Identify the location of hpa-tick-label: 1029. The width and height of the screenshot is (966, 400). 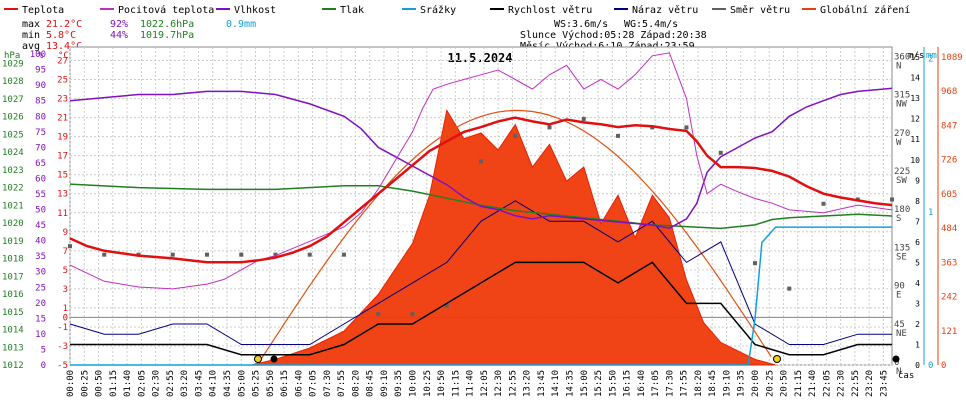
(13, 64).